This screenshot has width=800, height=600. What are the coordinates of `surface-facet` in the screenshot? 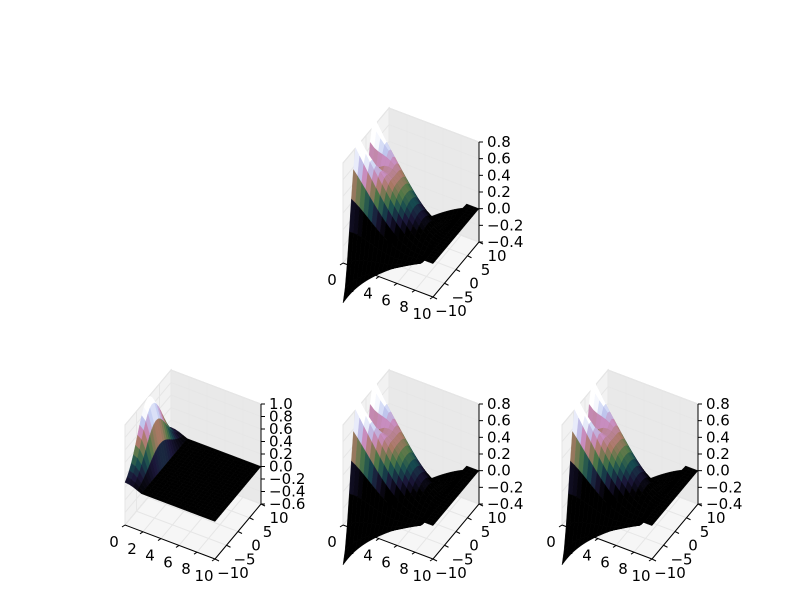 It's located at (432, 523).